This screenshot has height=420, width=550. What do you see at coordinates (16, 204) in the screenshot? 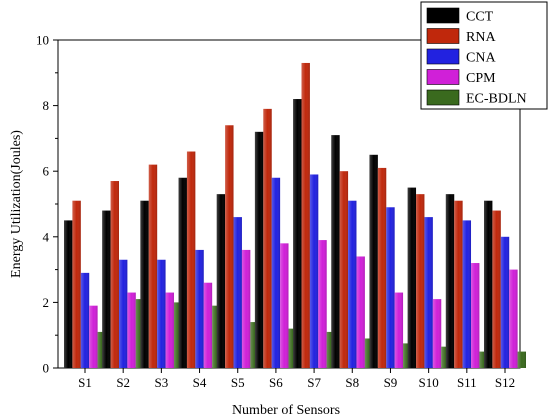
I see `y-axis-label: Energy Utilization(Joules)` at bounding box center [16, 204].